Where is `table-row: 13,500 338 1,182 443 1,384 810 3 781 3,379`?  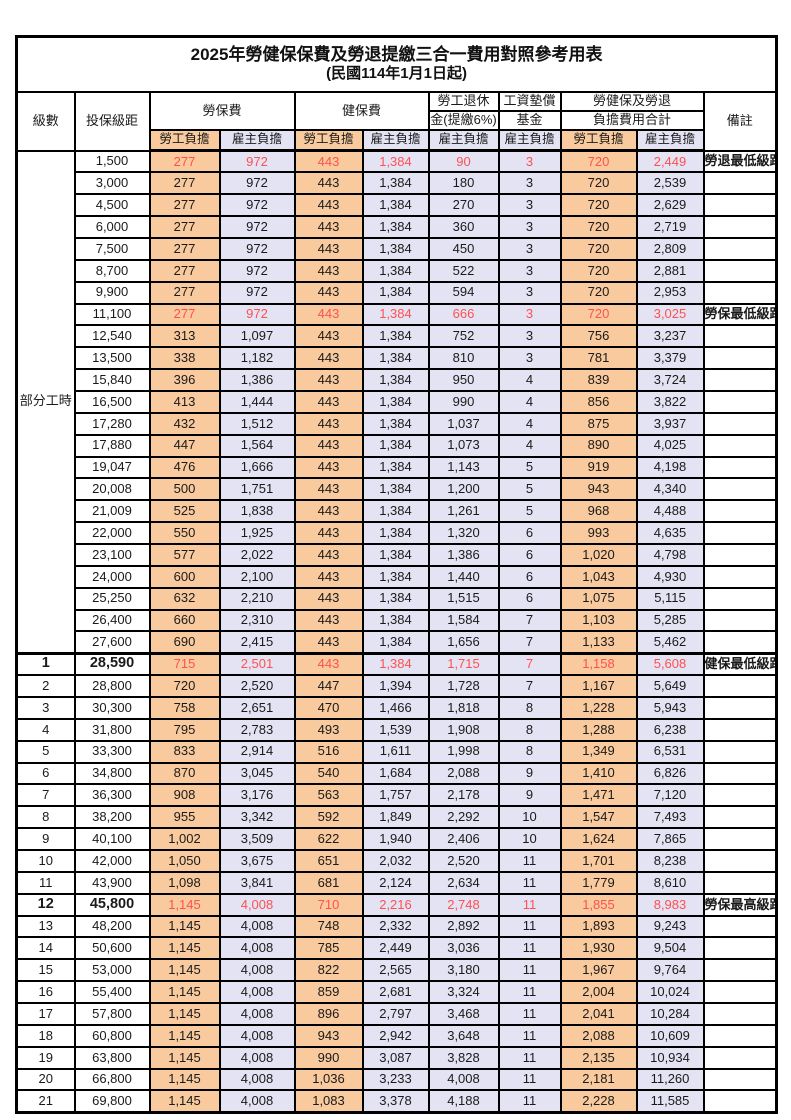 table-row: 13,500 338 1,182 443 1,384 810 3 781 3,379 is located at coordinates (397, 358).